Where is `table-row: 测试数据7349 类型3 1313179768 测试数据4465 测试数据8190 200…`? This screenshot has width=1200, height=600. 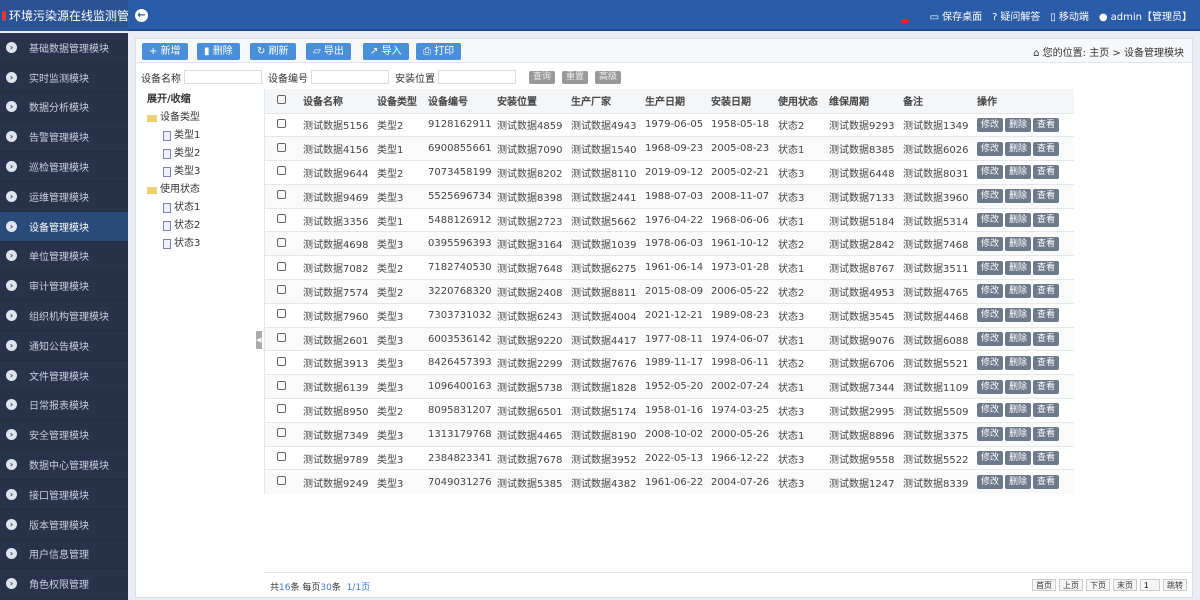 table-row: 测试数据7349 类型3 1313179768 测试数据4465 测试数据8190 200… is located at coordinates (669, 434).